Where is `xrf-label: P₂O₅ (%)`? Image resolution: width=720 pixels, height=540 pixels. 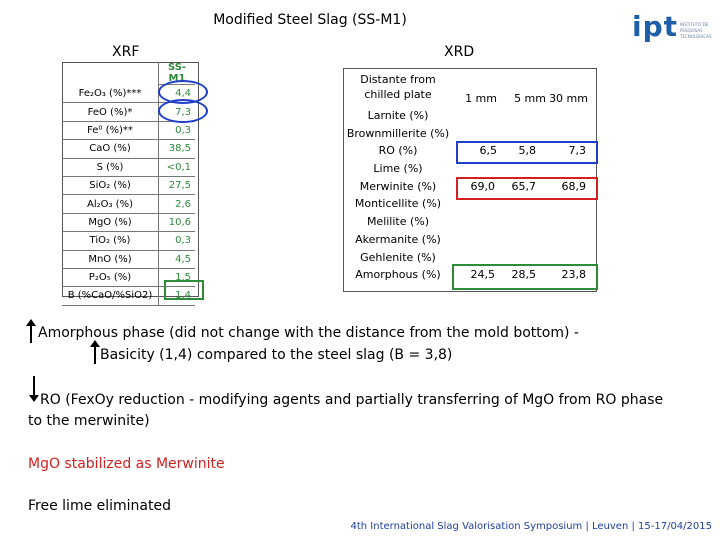
xrf-label: P₂O₅ (%) is located at coordinates (110, 278).